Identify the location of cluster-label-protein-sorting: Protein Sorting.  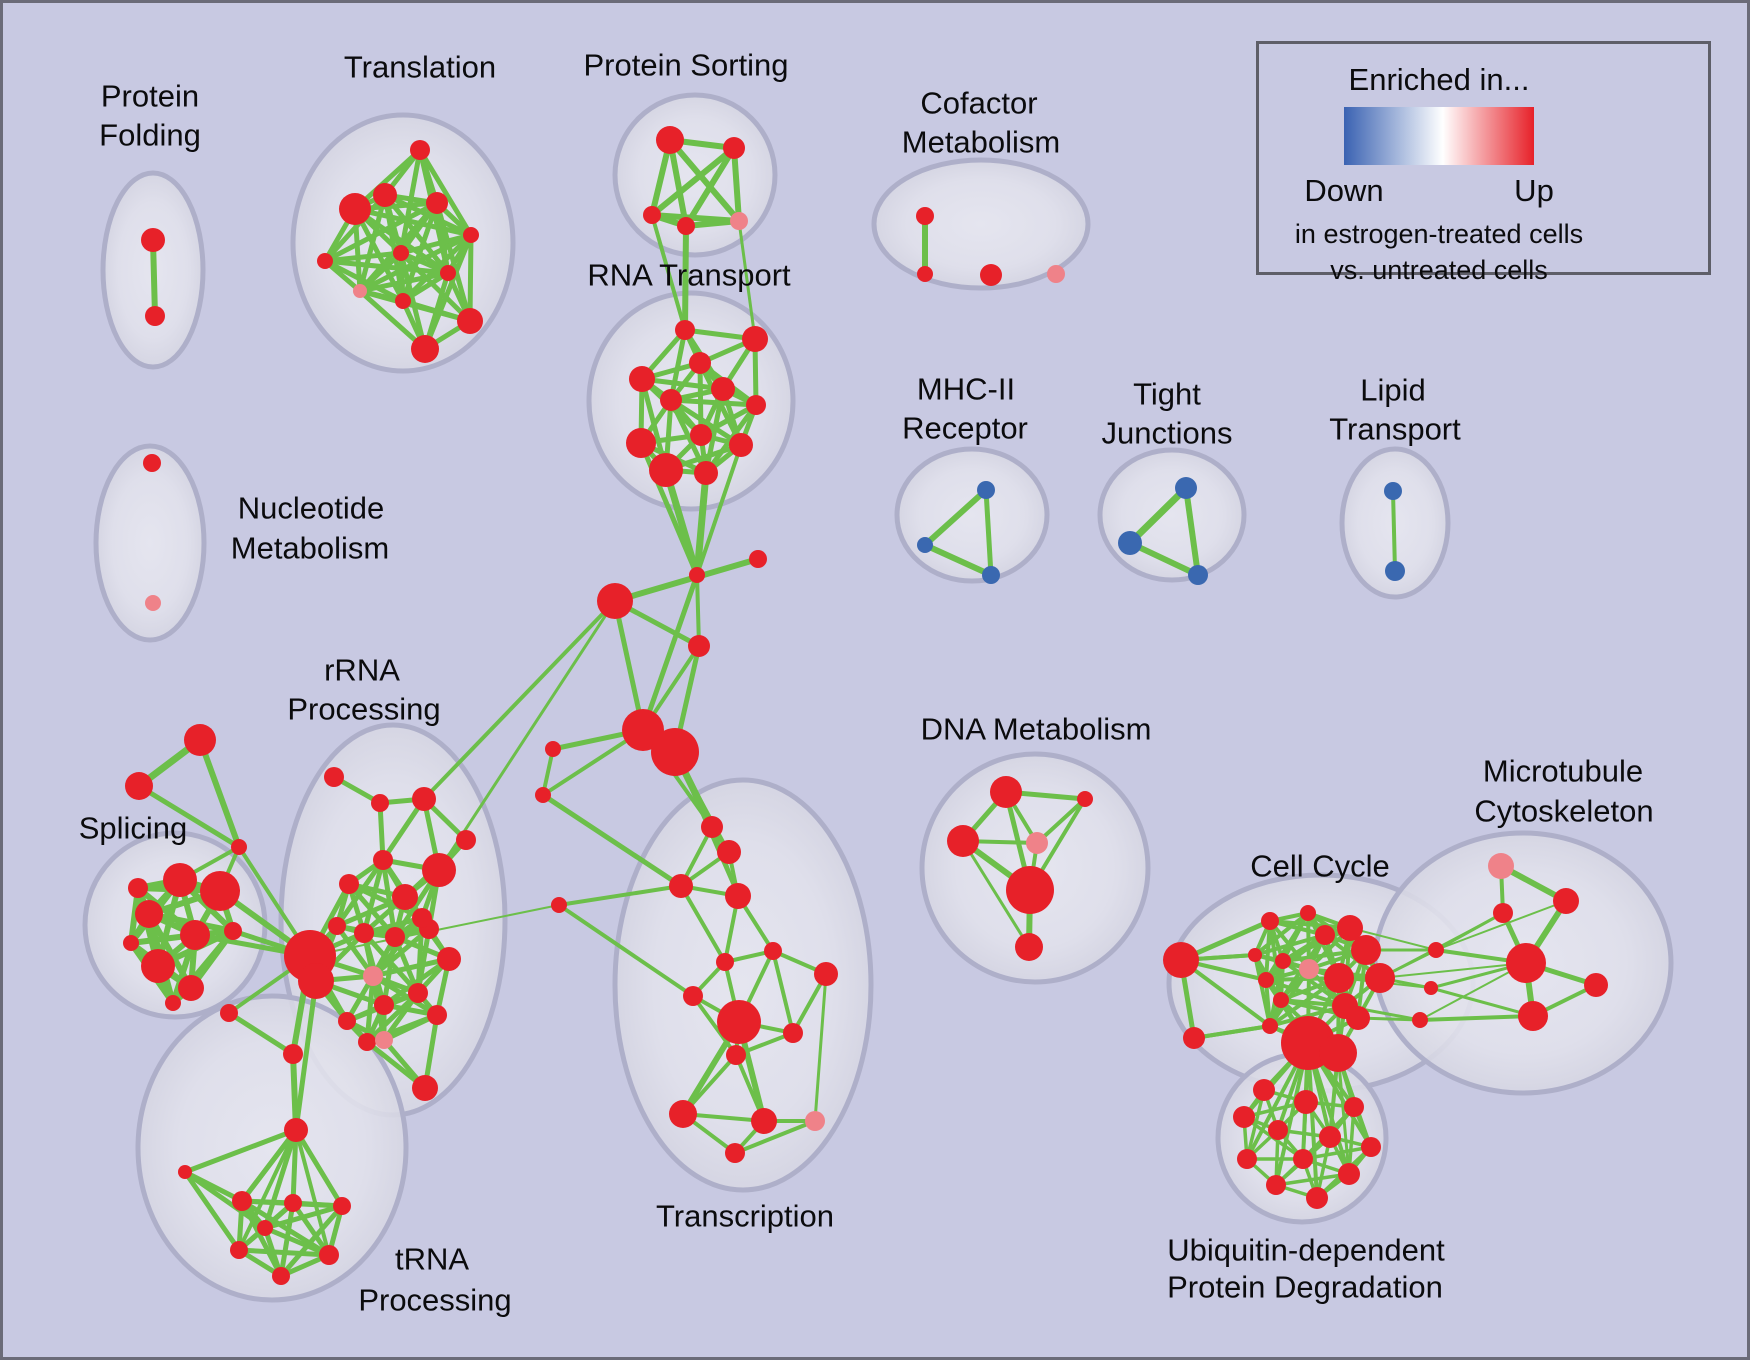
(685, 65).